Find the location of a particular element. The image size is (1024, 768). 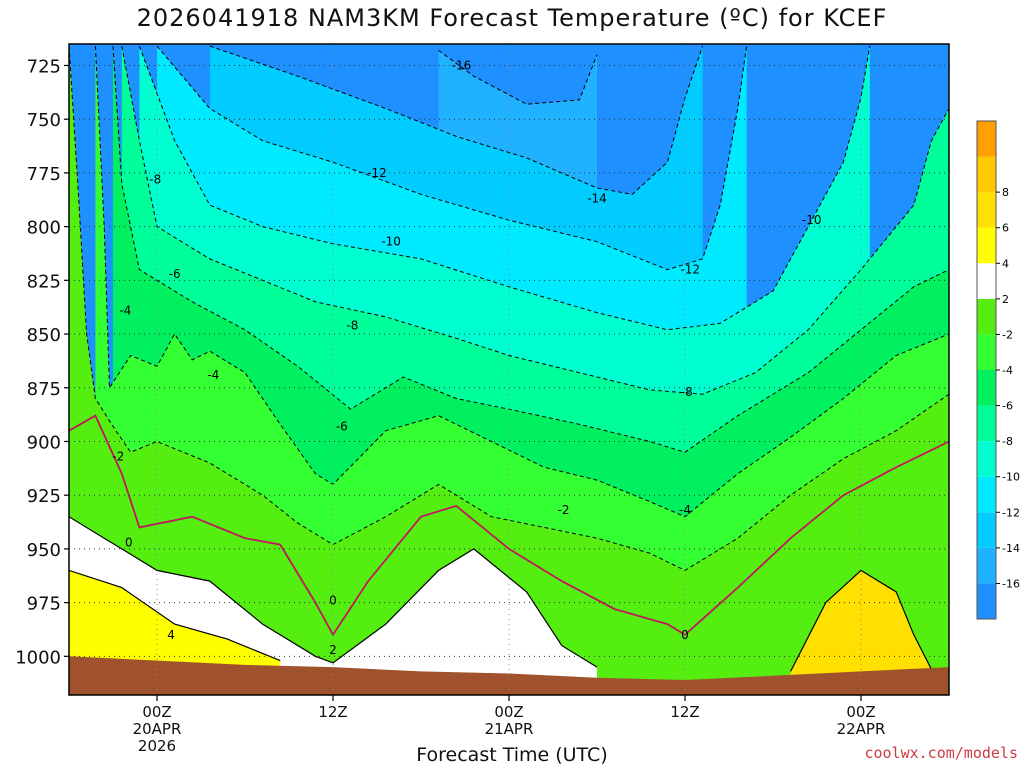

y-tick-label: 750 is located at coordinates (44, 120).